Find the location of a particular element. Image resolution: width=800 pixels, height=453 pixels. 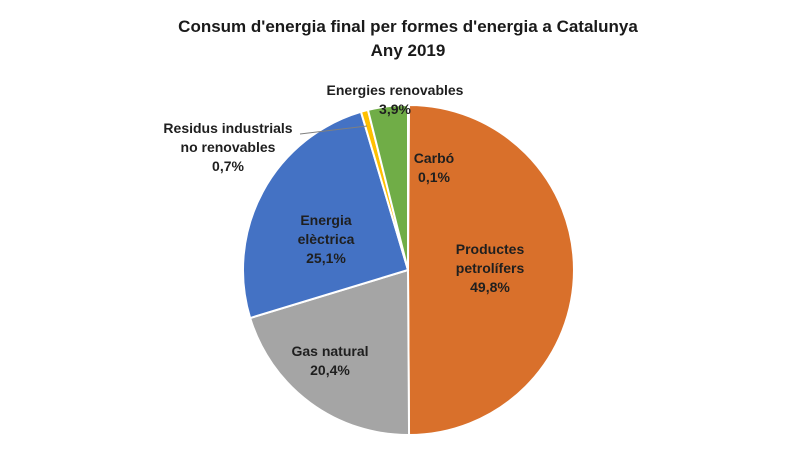

leader-lines is located at coordinates (333, 130).